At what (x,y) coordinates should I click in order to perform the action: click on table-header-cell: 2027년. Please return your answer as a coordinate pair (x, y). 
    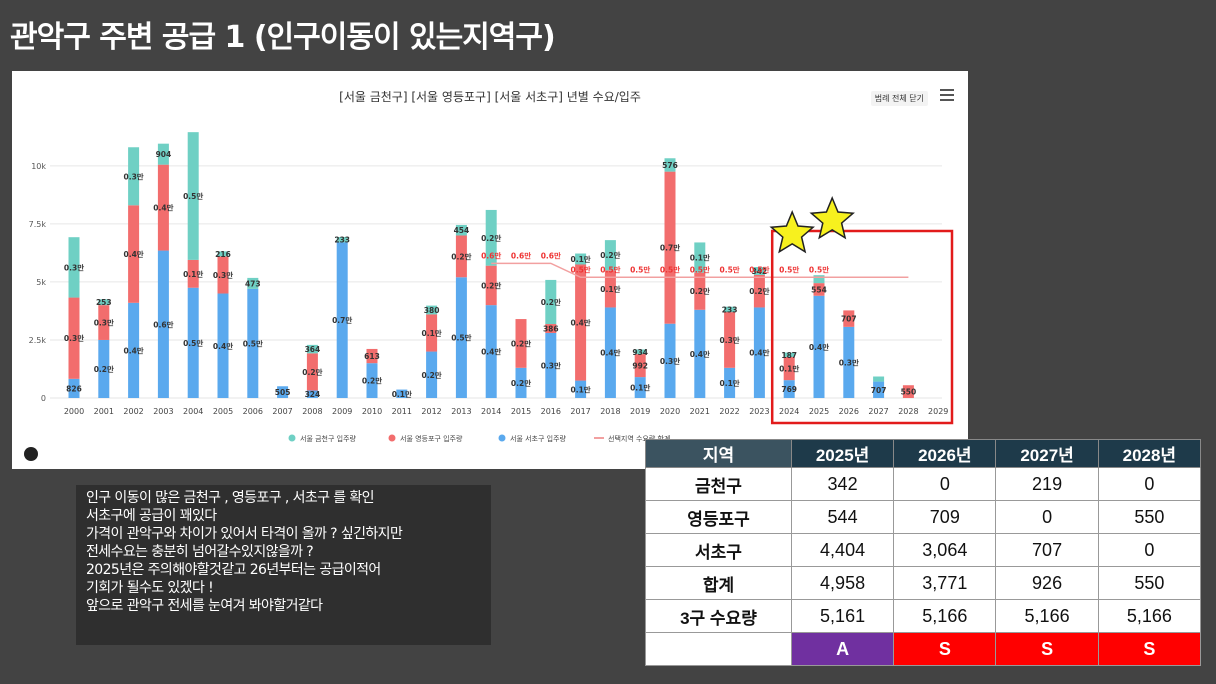
    Looking at the image, I should click on (1047, 453).